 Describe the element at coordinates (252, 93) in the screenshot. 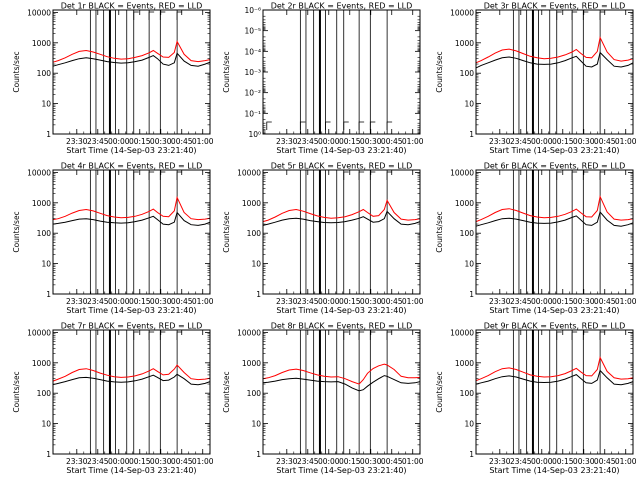

I see `y-tick-label: 10⁻²` at that location.